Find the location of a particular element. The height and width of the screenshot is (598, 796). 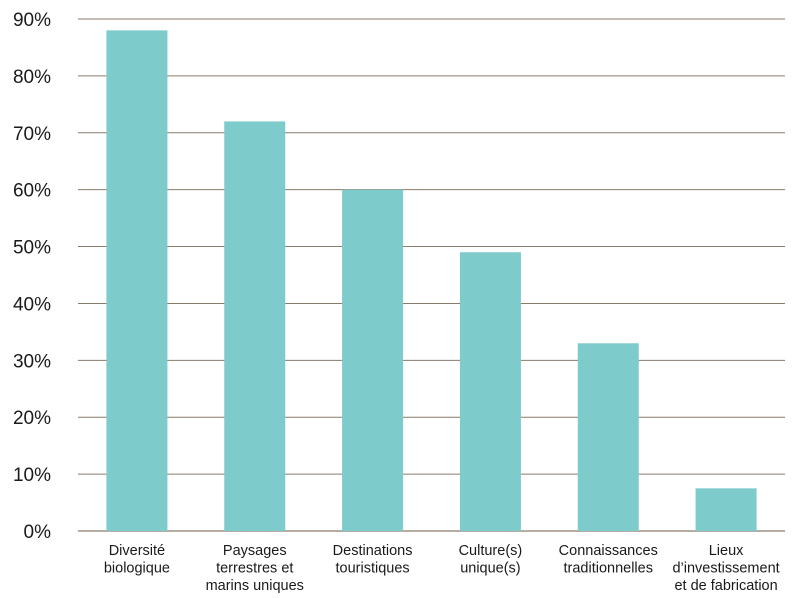

category-label-1: Paysages terrestres et marins uniques is located at coordinates (255, 568).